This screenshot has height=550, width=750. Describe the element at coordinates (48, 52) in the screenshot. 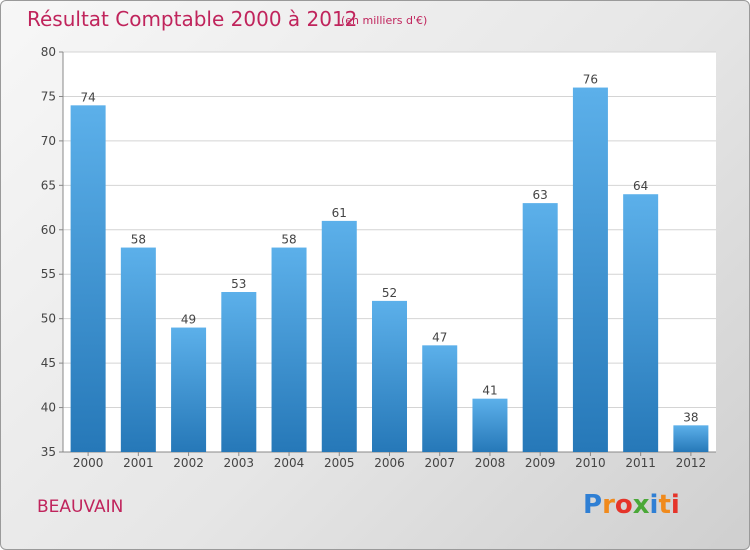

I see `y-tick-label: 80` at that location.